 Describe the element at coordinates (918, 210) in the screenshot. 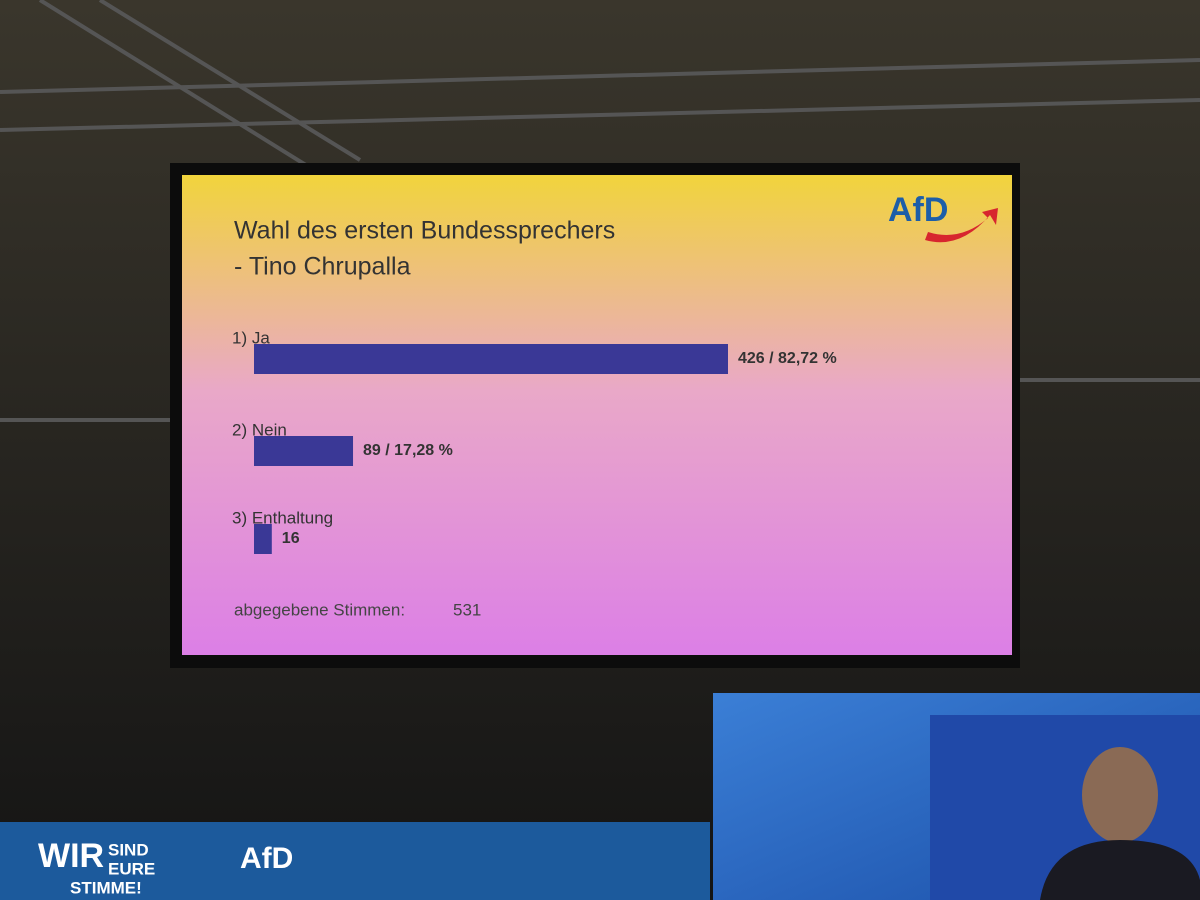

I see `logo: AfD` at that location.